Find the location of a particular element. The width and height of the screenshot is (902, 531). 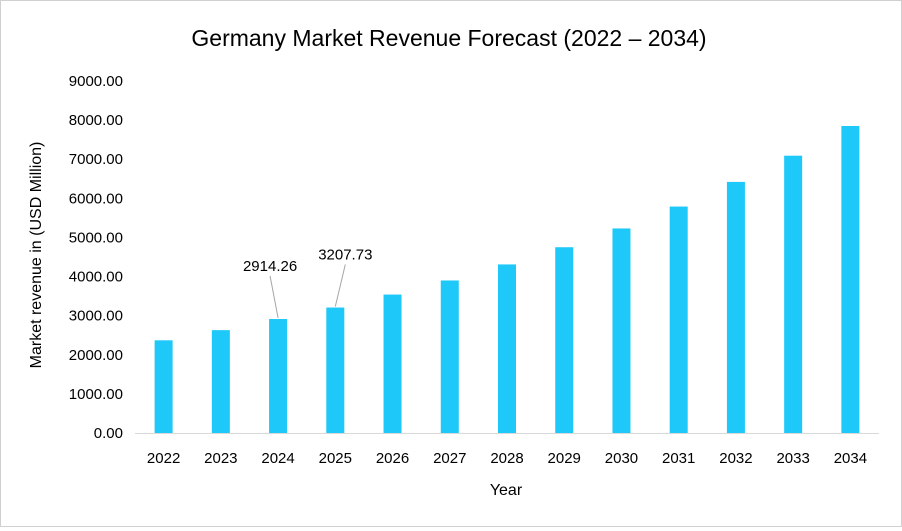

x-tick-label: 2032 is located at coordinates (735, 458).